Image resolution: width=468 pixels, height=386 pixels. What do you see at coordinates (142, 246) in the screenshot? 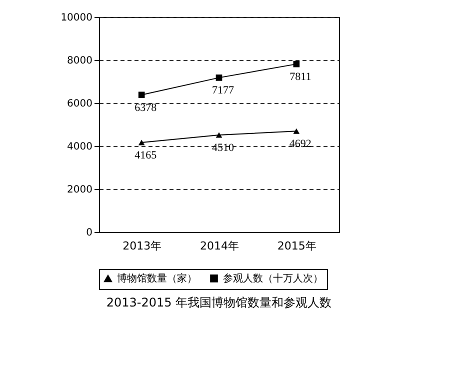
I see `x-tick-label: 2013年` at bounding box center [142, 246].